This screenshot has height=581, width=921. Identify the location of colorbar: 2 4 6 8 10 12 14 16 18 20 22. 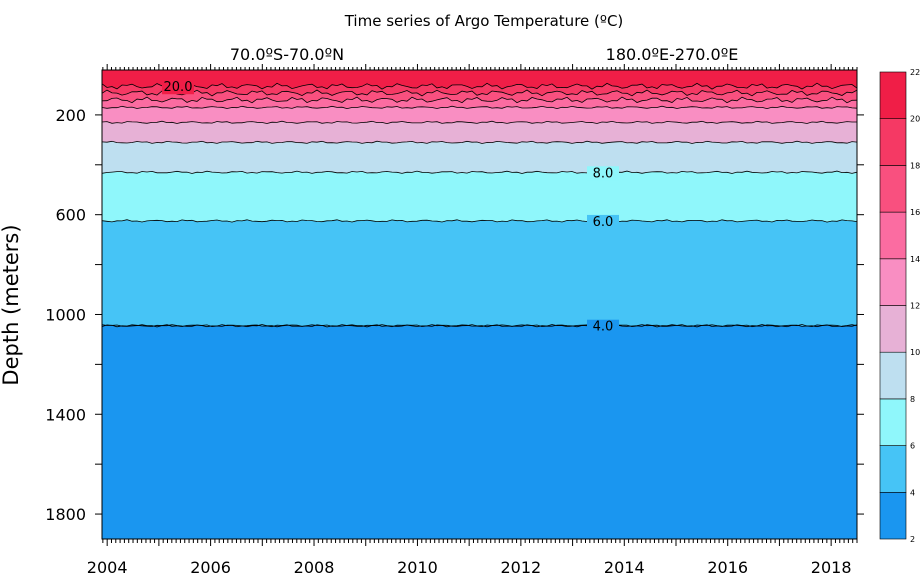
(899, 306).